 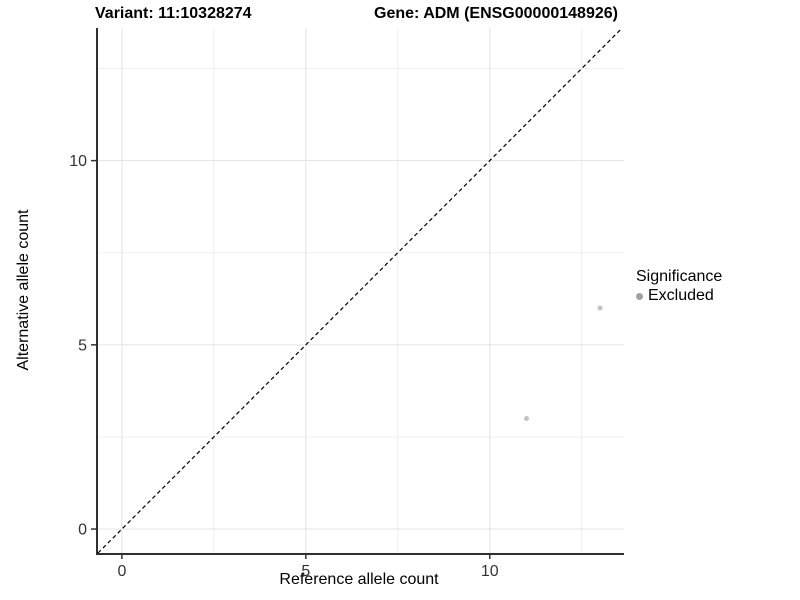 What do you see at coordinates (173, 13) in the screenshot?
I see `variant-title: Variant: 11:10328274` at bounding box center [173, 13].